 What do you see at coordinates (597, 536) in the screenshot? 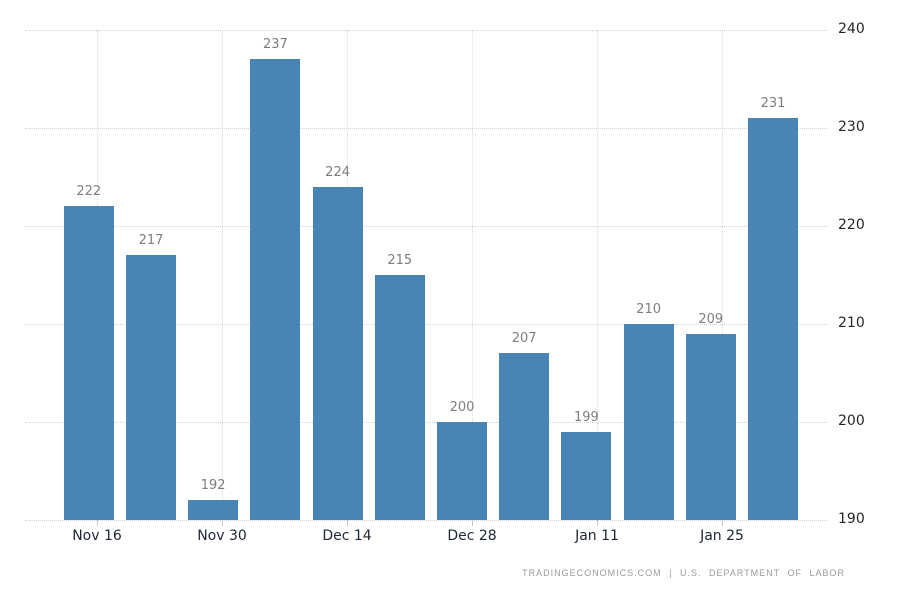
I see `x-axis-label: Jan 11` at bounding box center [597, 536].